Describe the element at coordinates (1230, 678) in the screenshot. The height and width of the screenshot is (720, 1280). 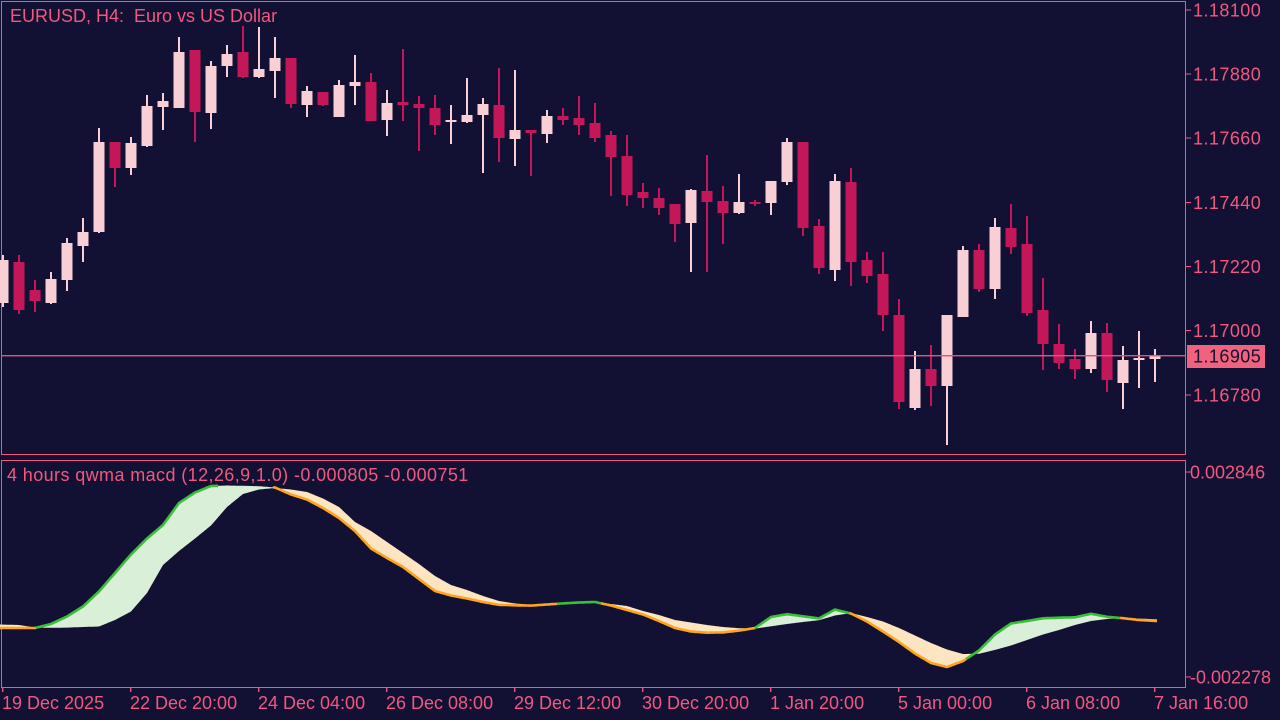
I see `svg-text: -0.002278` at that location.